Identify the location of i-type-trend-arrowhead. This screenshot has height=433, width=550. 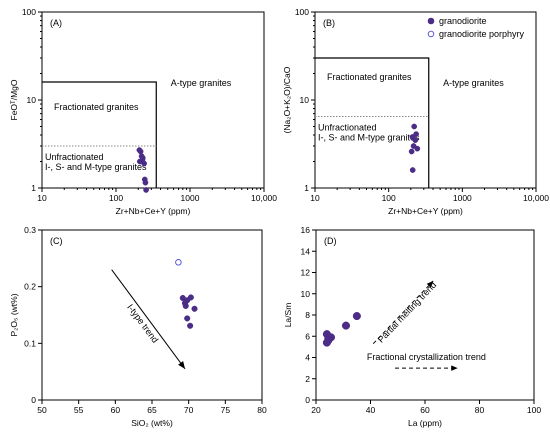
(181, 365).